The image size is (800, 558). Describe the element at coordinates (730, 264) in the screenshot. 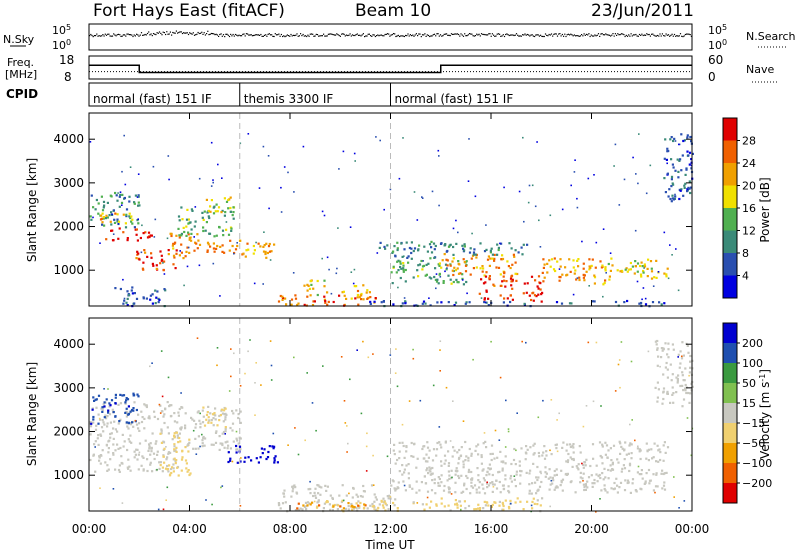

I see `colorbar-segment` at that location.